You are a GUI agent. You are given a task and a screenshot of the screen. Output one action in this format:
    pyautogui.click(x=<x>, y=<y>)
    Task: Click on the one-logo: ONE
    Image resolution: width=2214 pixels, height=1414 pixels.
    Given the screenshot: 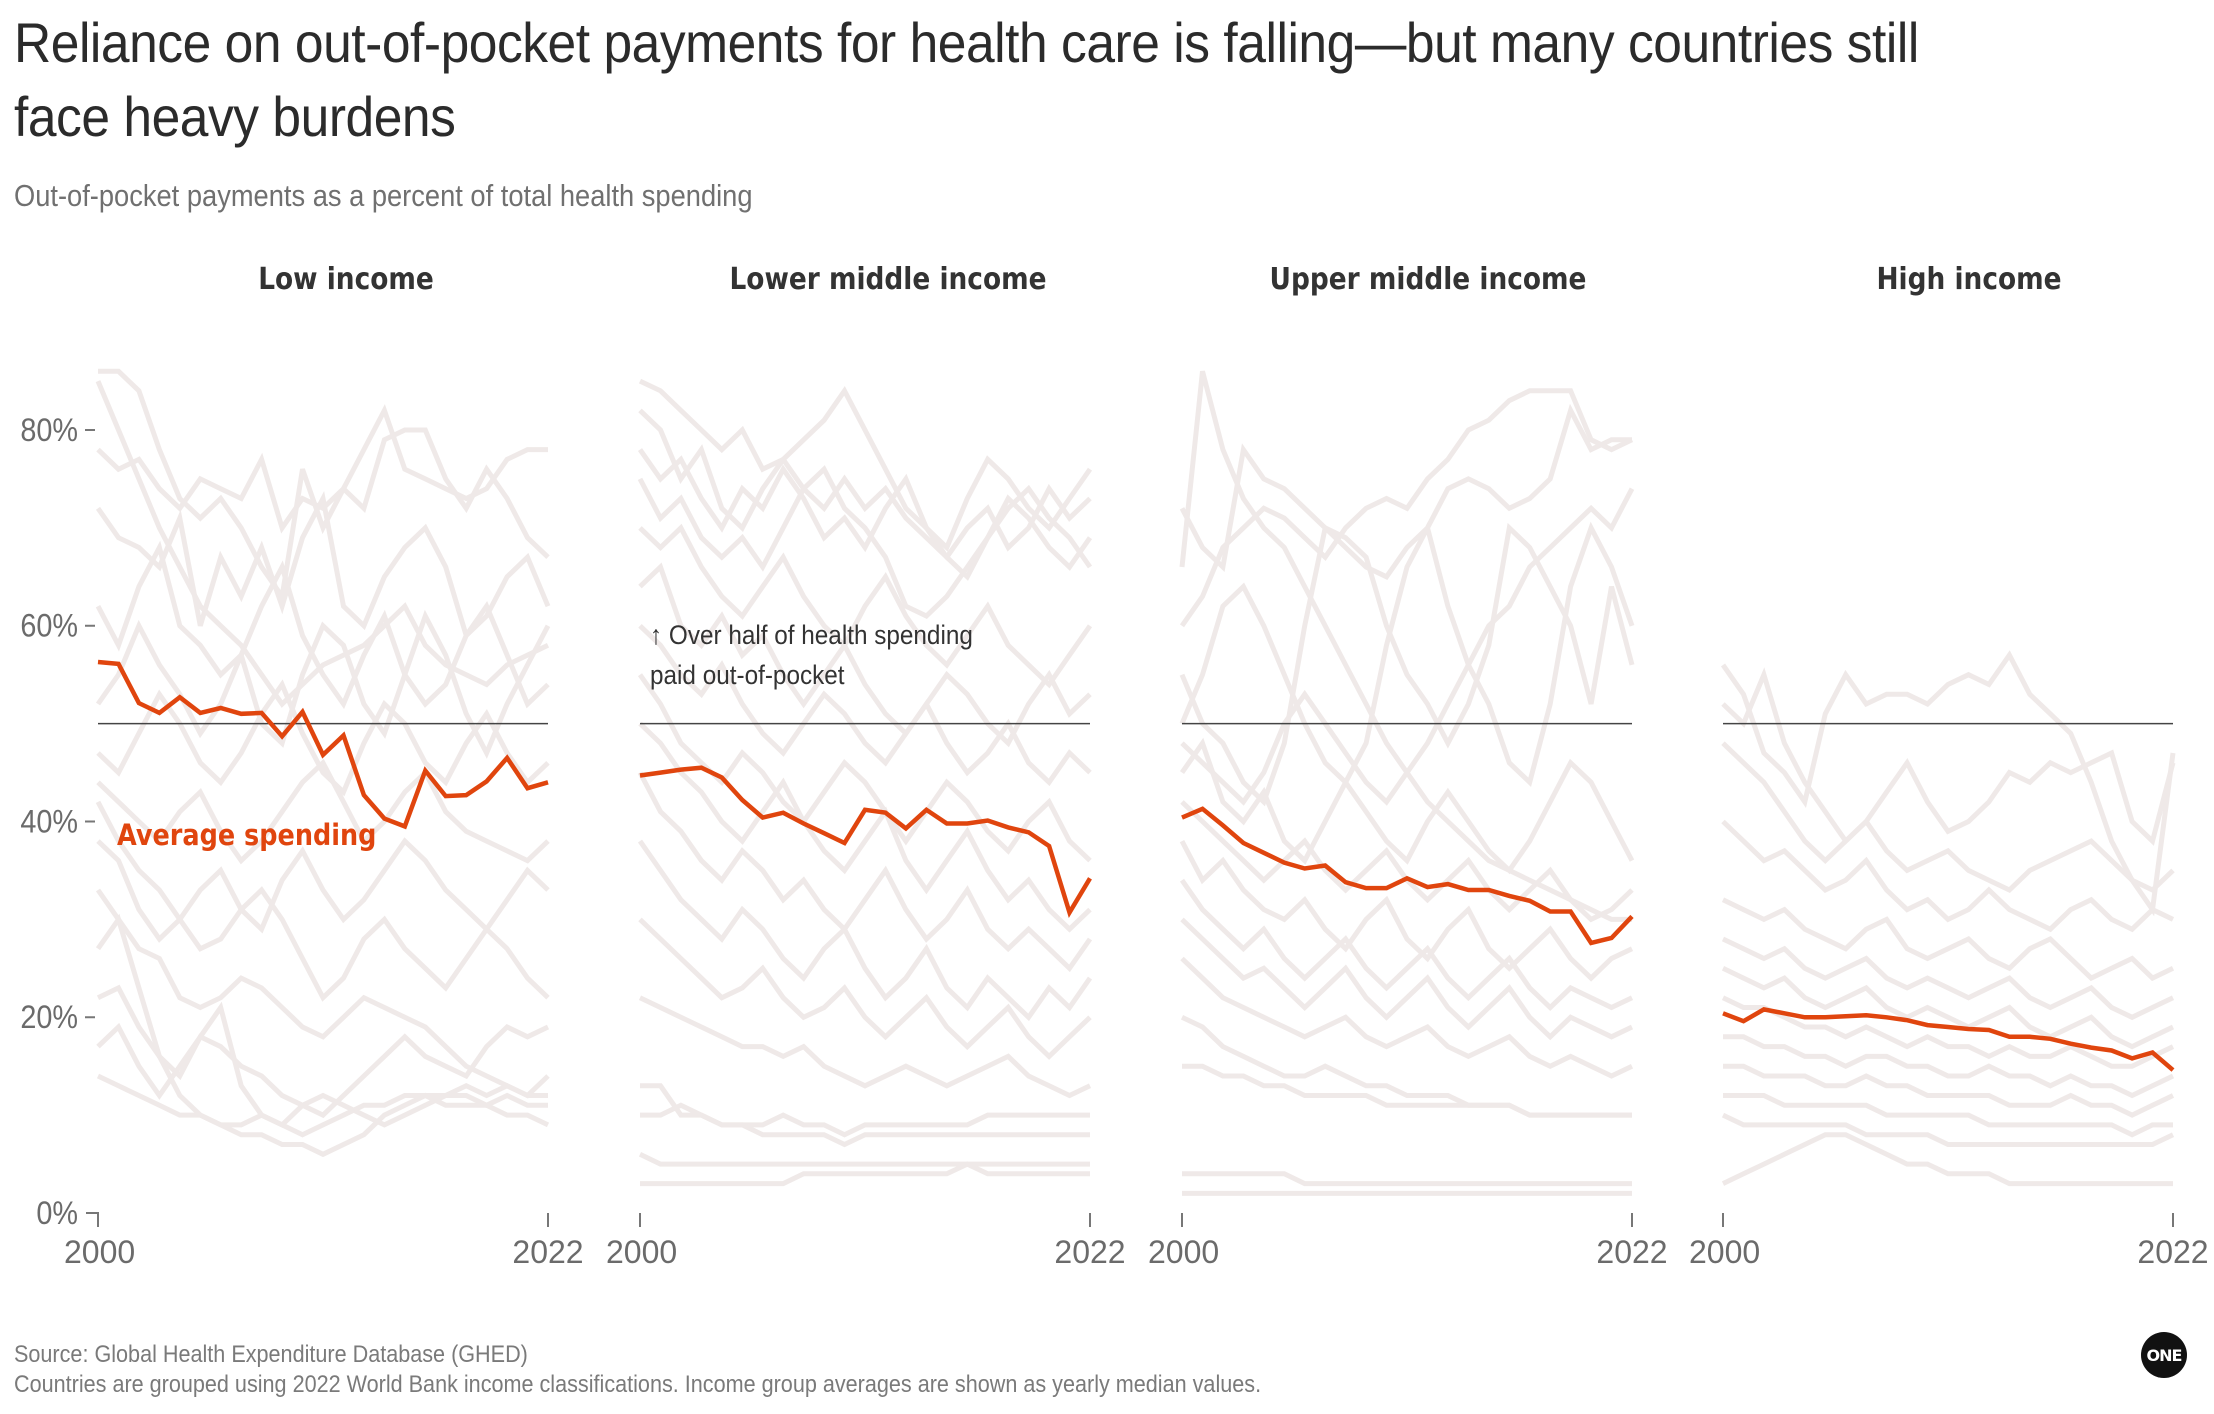 What is the action you would take?
    pyautogui.click(x=2164, y=1355)
    